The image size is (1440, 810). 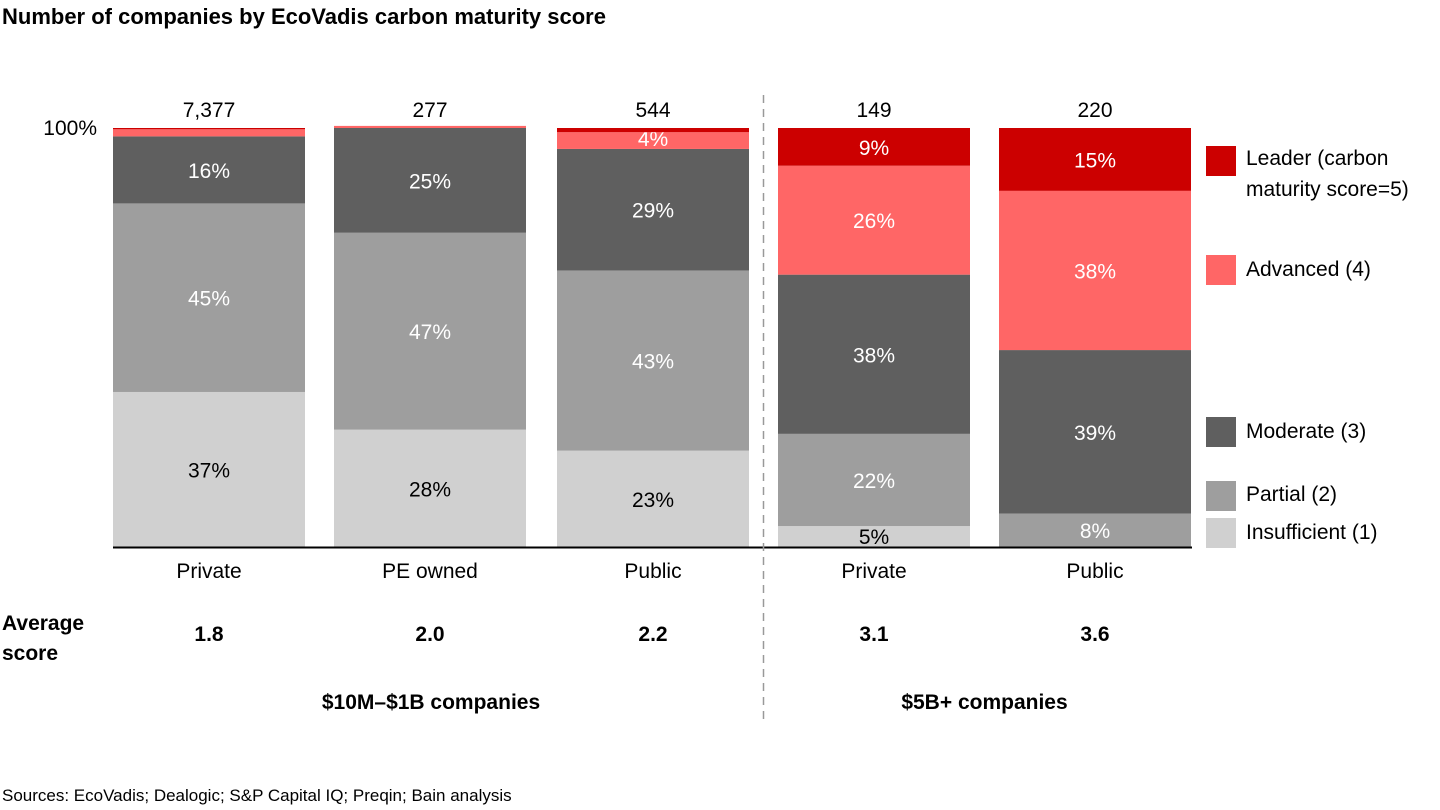 I want to click on data-label: 8%, so click(x=1095, y=531).